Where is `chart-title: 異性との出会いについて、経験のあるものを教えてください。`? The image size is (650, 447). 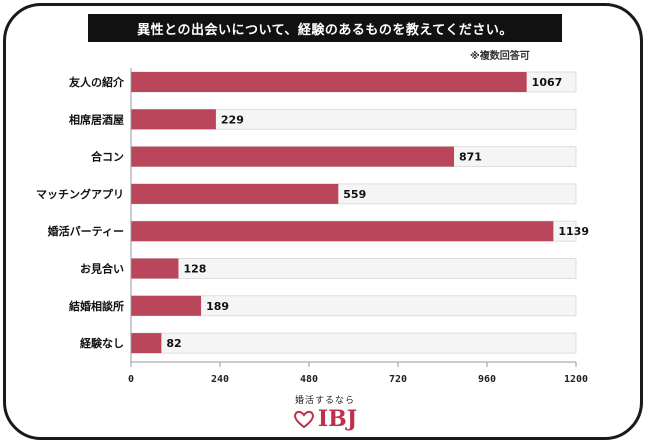 chart-title: 異性との出会いについて、経験のあるものを教えてください。 is located at coordinates (325, 28).